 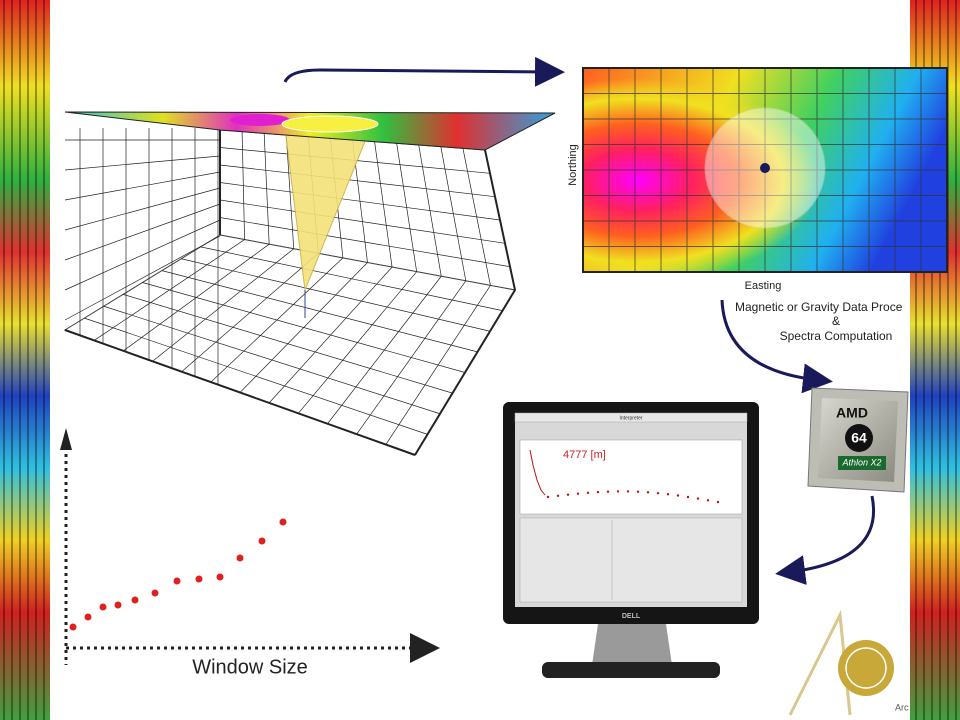 What do you see at coordinates (25, 360) in the screenshot?
I see `left-map-strip` at bounding box center [25, 360].